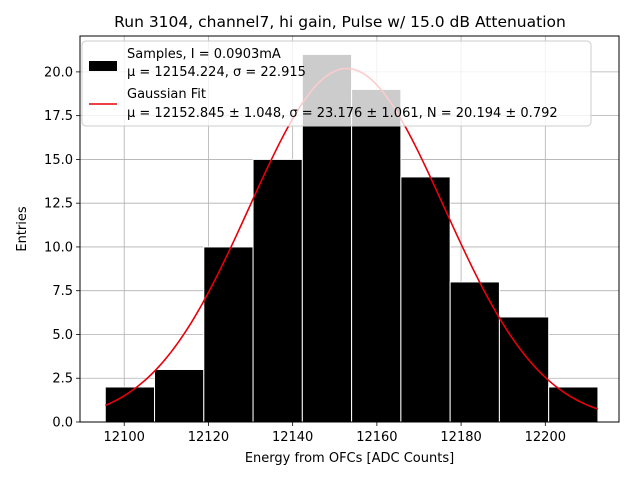 This screenshot has width=640, height=480. What do you see at coordinates (545, 437) in the screenshot?
I see `x-tick-label: 12200` at bounding box center [545, 437].